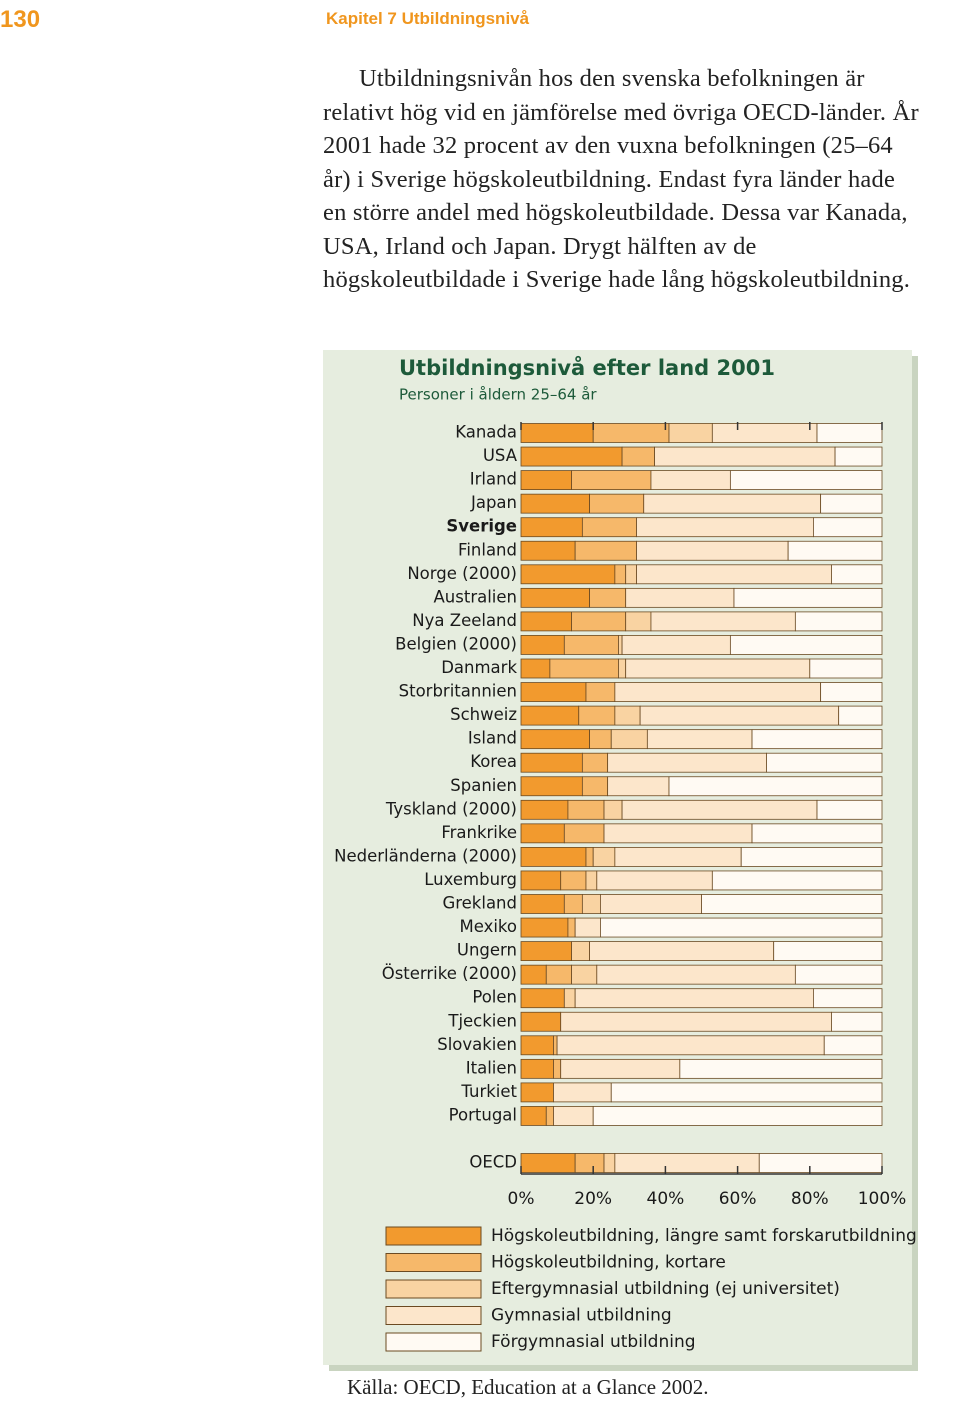 Image resolution: width=960 pixels, height=1402 pixels. Describe the element at coordinates (428, 18) in the screenshot. I see `chapter-title: Kapitel 7 Utbildningsnivå` at that location.